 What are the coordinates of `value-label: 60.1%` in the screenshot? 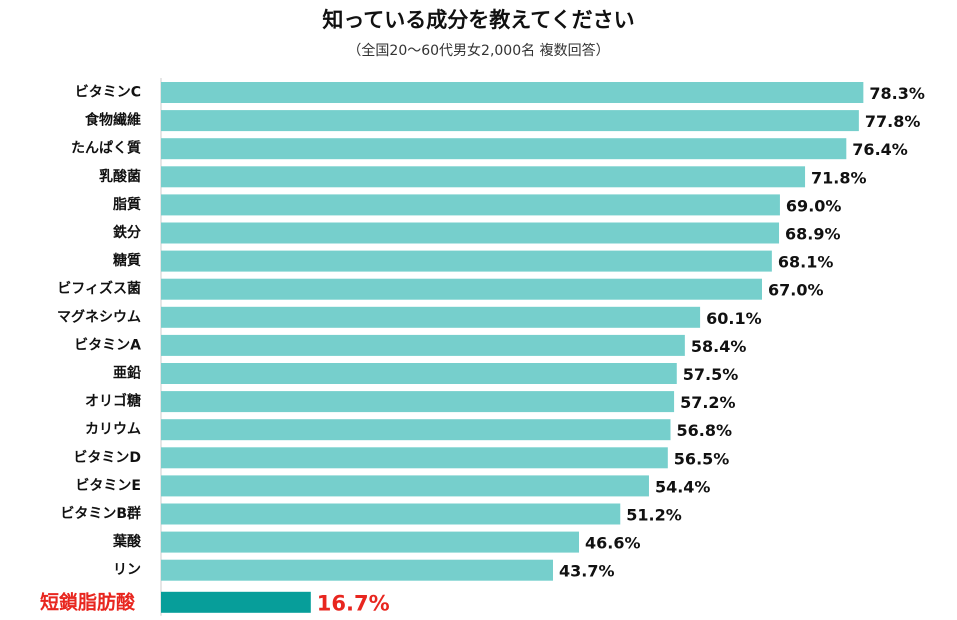 It's located at (734, 318).